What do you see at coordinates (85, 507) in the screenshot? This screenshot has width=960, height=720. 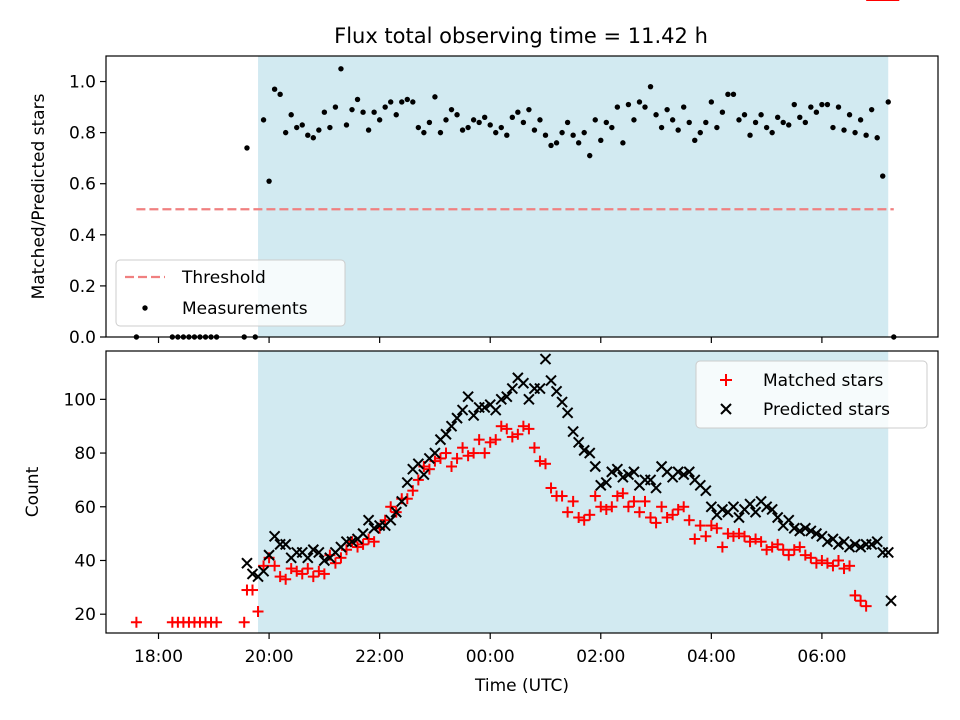 I see `bottom-y-ticks: 20 40 60 80 100` at bounding box center [85, 507].